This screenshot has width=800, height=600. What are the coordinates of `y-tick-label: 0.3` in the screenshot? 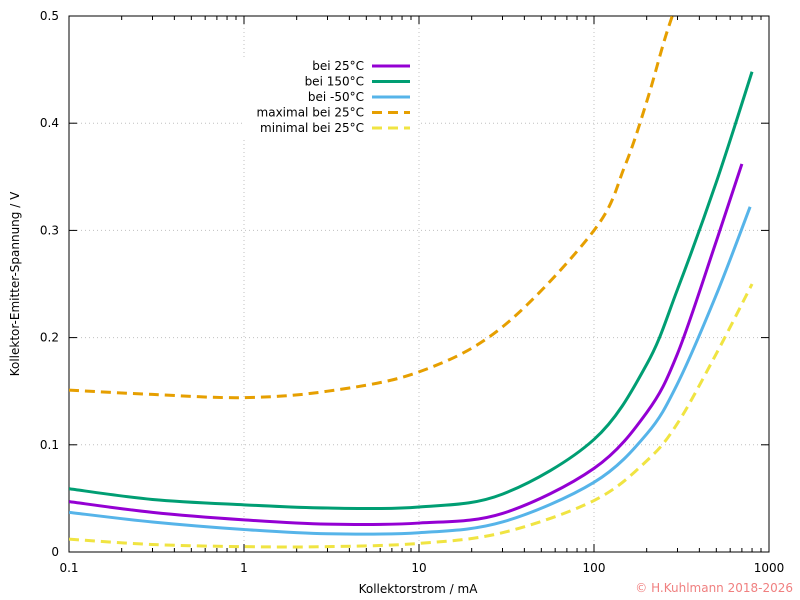 It's located at (49, 230).